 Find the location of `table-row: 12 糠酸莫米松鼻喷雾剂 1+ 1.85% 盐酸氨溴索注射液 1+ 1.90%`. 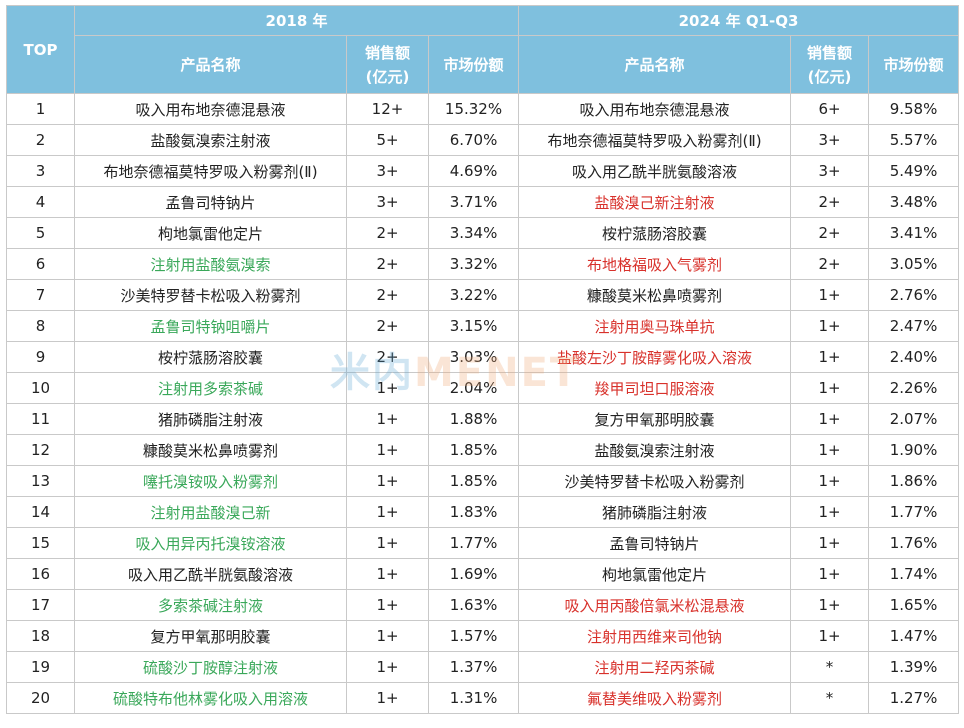

table-row: 12 糠酸莫米松鼻喷雾剂 1+ 1.85% 盐酸氨溴索注射液 1+ 1.90% is located at coordinates (483, 450).